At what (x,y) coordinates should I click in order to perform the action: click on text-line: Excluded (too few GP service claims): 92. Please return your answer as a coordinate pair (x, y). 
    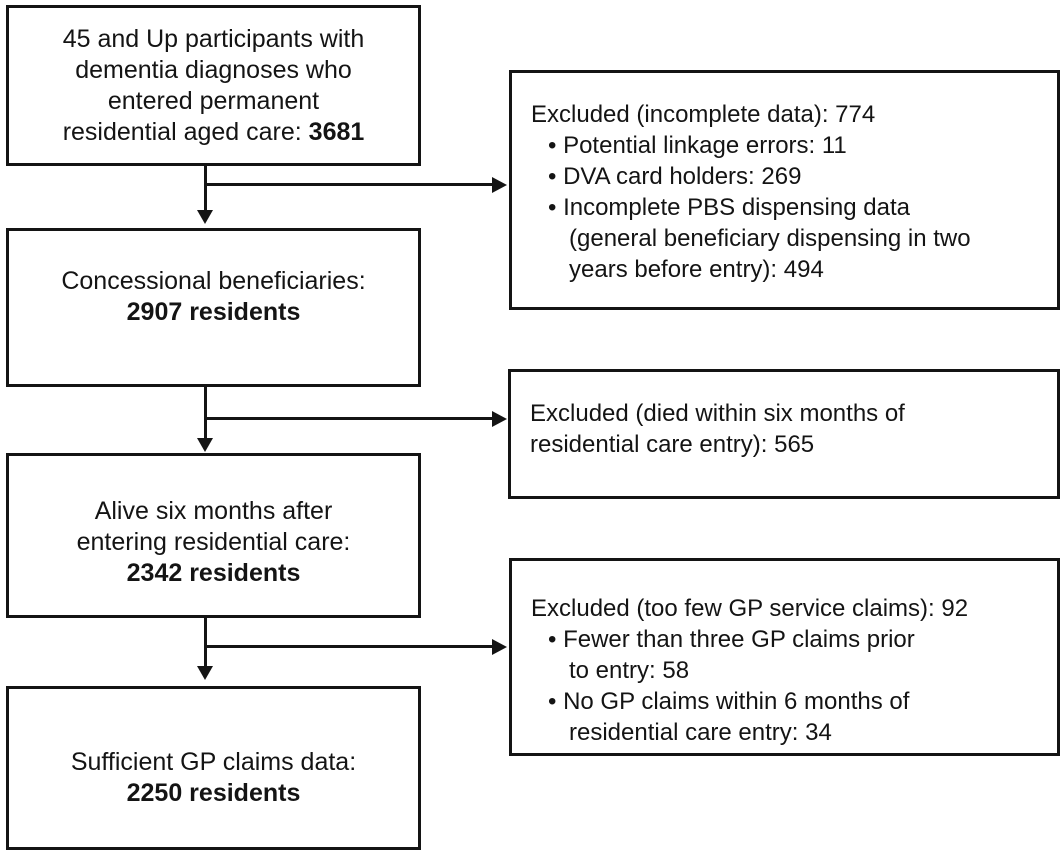
    Looking at the image, I should click on (790, 608).